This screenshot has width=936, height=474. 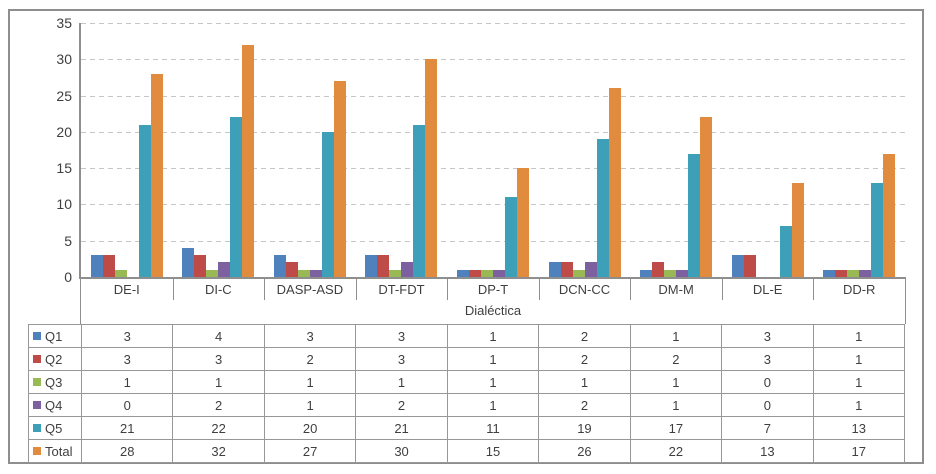 I want to click on y-axis-tick-label: 30, so click(x=64, y=59).